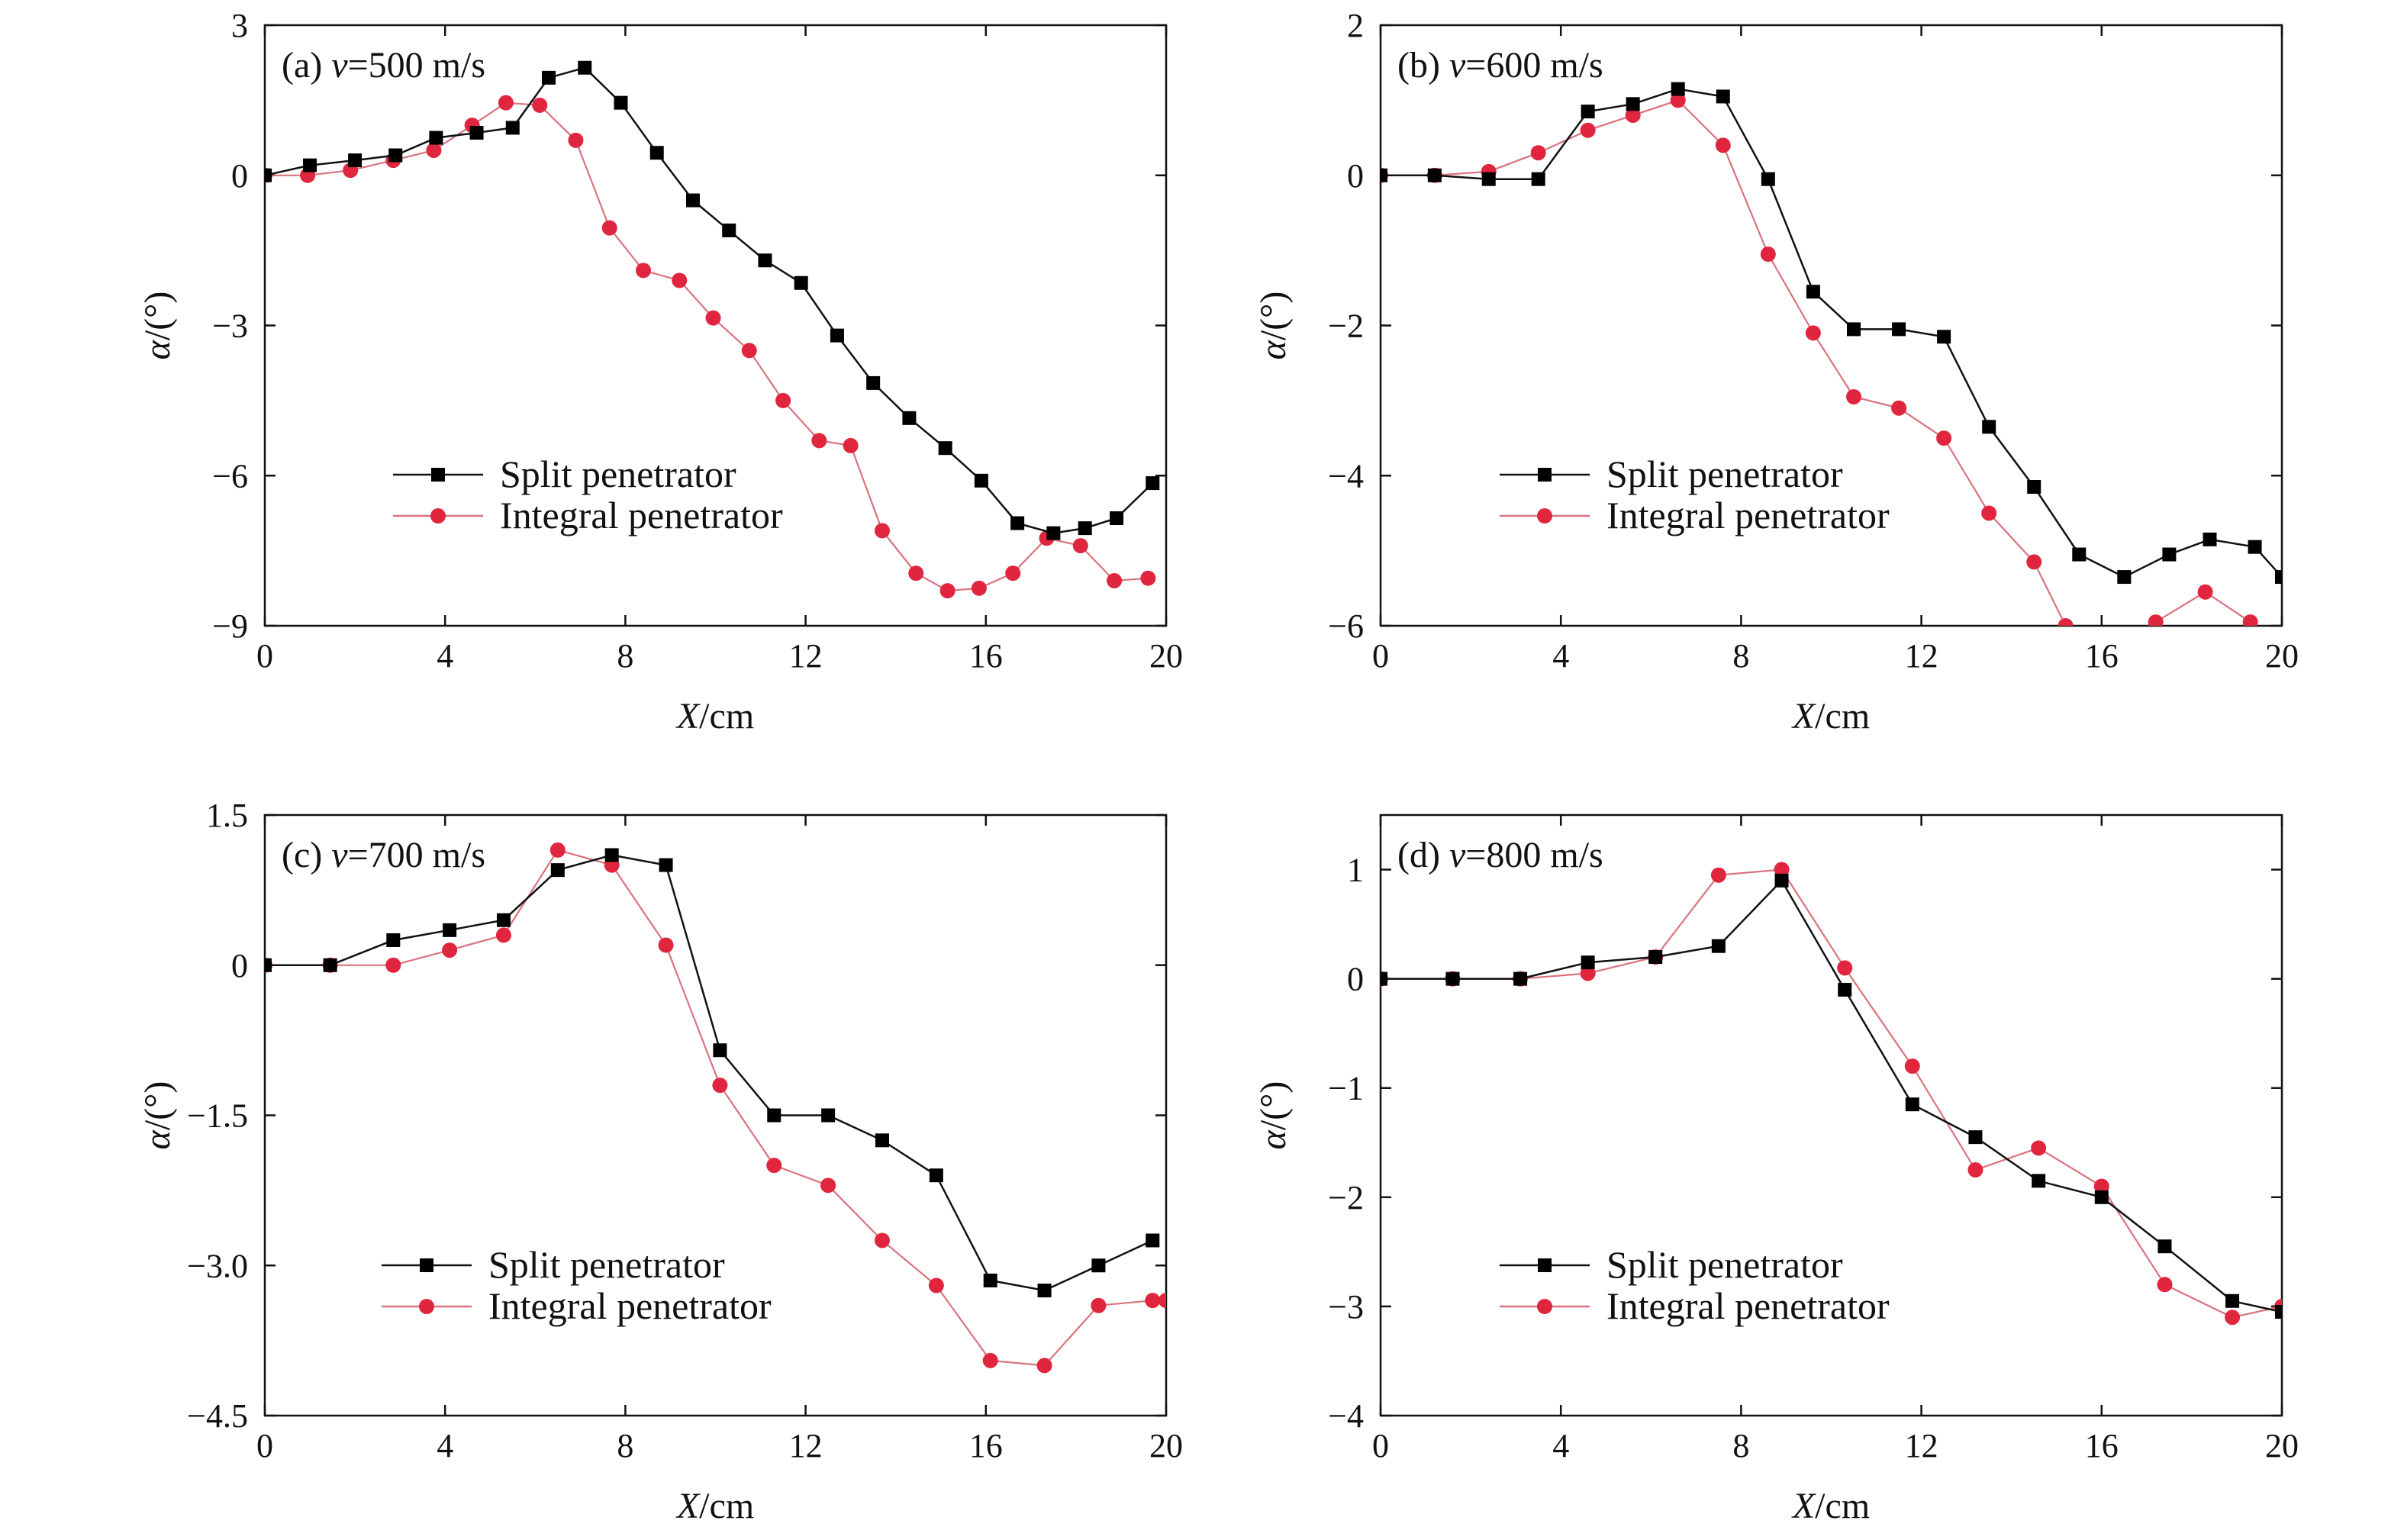 Image resolution: width=2404 pixels, height=1540 pixels. I want to click on integral-series-line, so click(1724, 362).